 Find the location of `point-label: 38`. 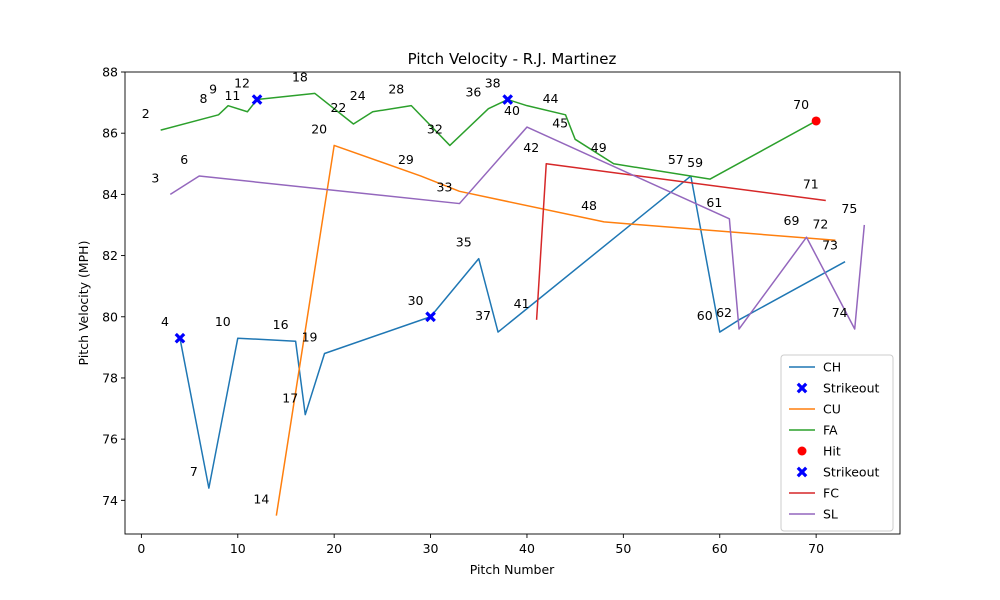

point-label: 38 is located at coordinates (493, 83).